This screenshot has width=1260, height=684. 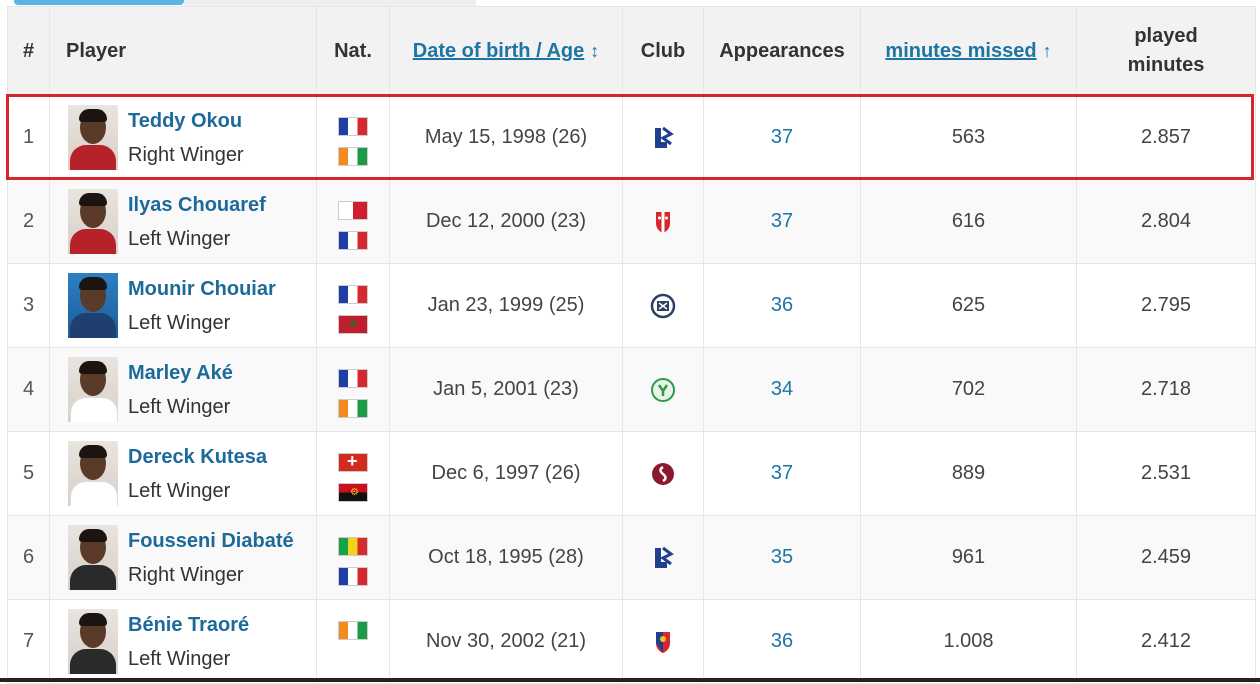 I want to click on row-rank: 2, so click(x=28, y=221).